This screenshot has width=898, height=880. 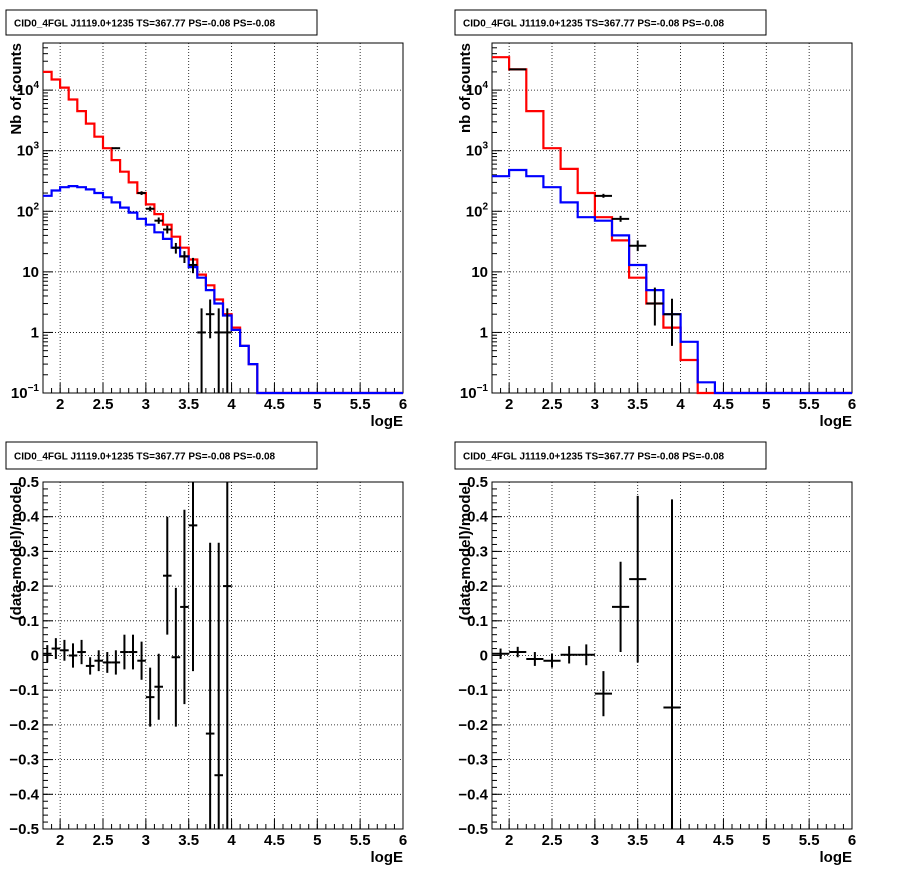 What do you see at coordinates (116, 148) in the screenshot?
I see `data-point` at bounding box center [116, 148].